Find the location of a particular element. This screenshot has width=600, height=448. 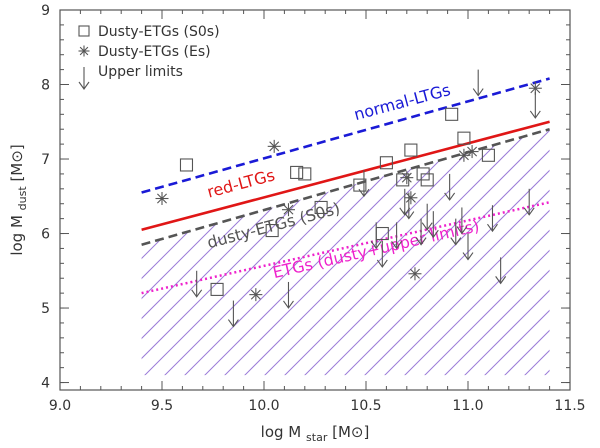

legend-label: Upper limits is located at coordinates (140, 72).